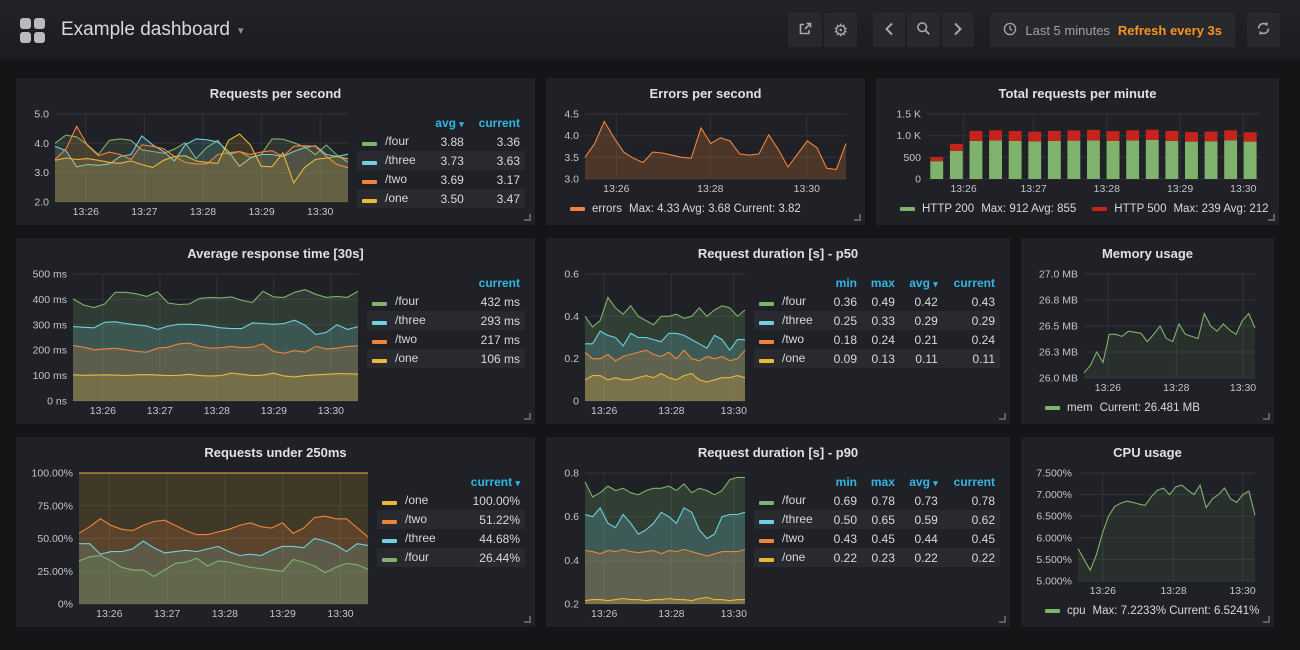 The width and height of the screenshot is (1300, 650). Describe the element at coordinates (918, 180) in the screenshot. I see `svg-text: 0` at that location.